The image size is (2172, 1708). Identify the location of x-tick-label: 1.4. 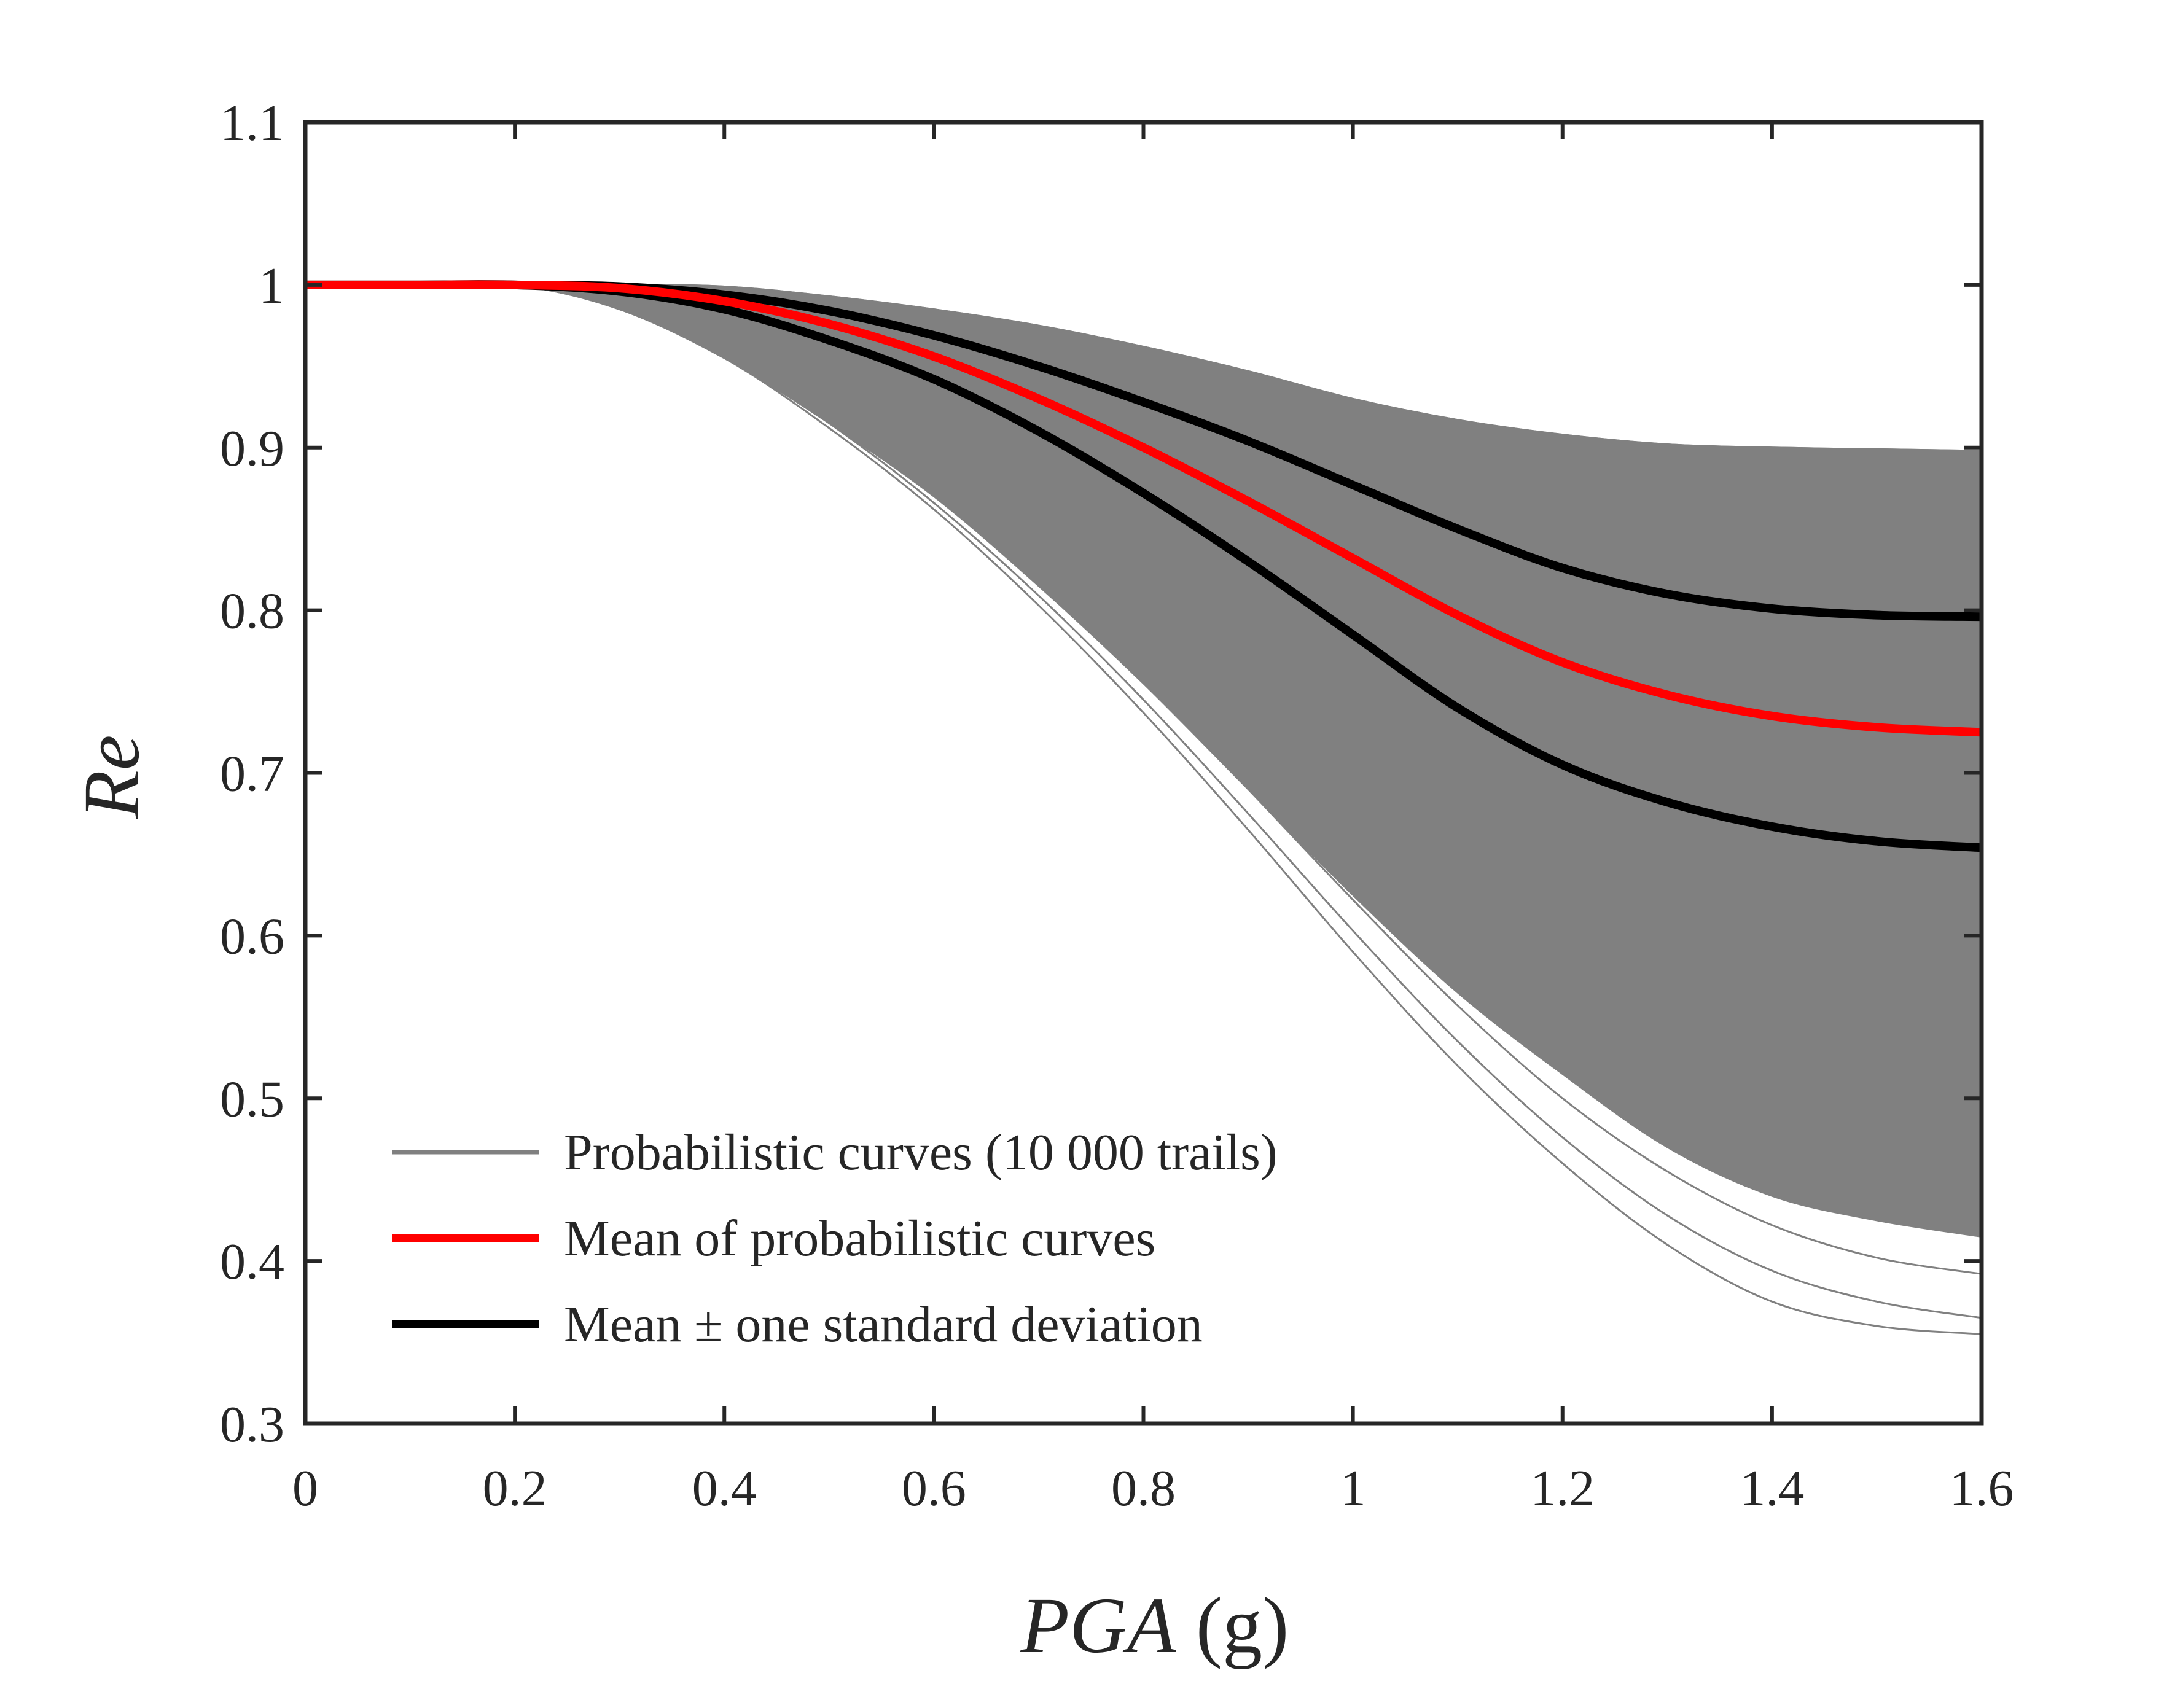
(1772, 1489).